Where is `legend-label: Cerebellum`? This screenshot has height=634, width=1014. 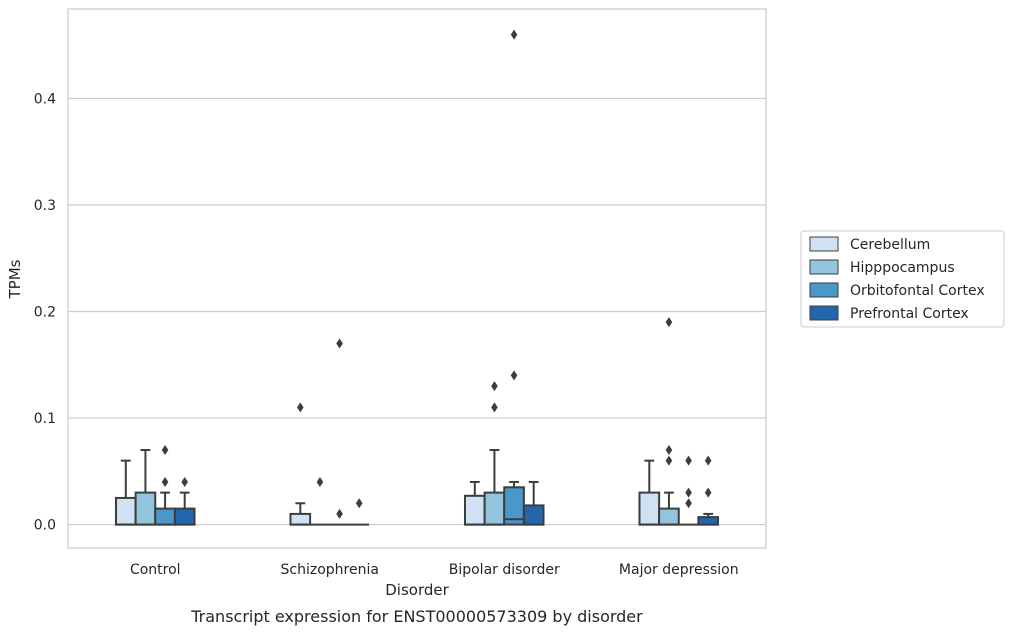
legend-label: Cerebellum is located at coordinates (890, 245).